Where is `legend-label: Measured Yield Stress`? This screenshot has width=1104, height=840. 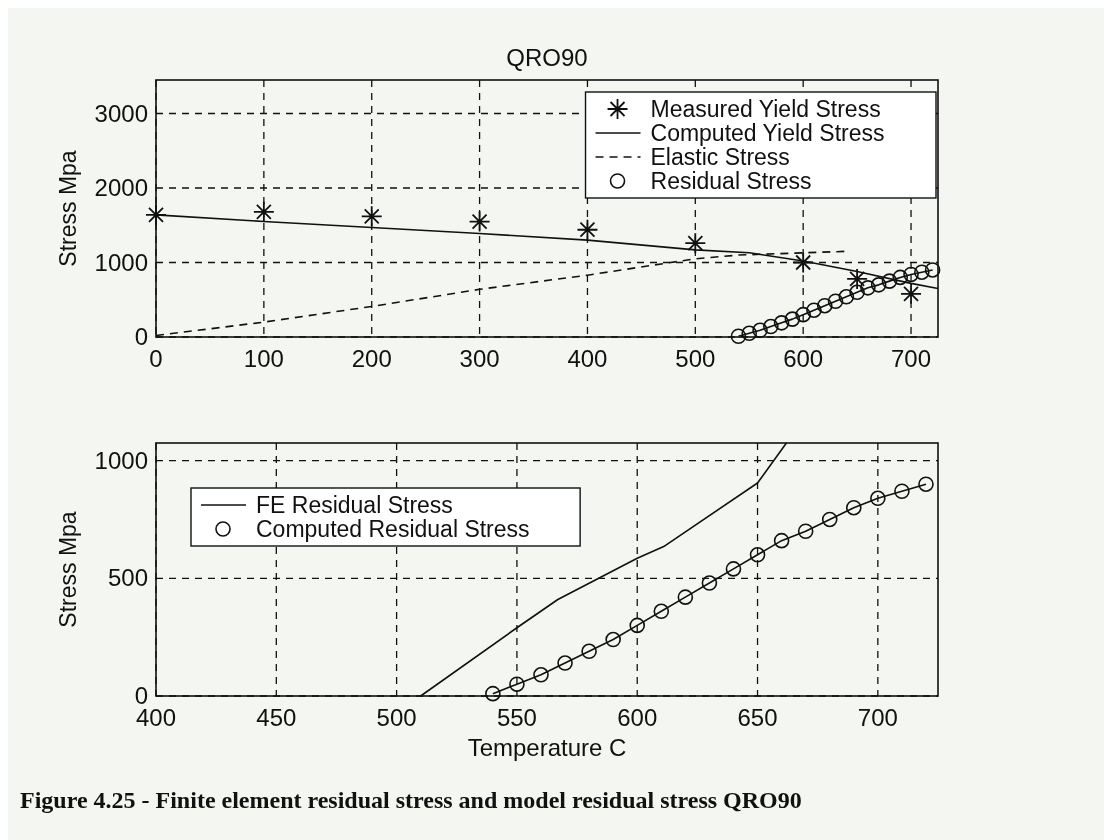 legend-label: Measured Yield Stress is located at coordinates (765, 109).